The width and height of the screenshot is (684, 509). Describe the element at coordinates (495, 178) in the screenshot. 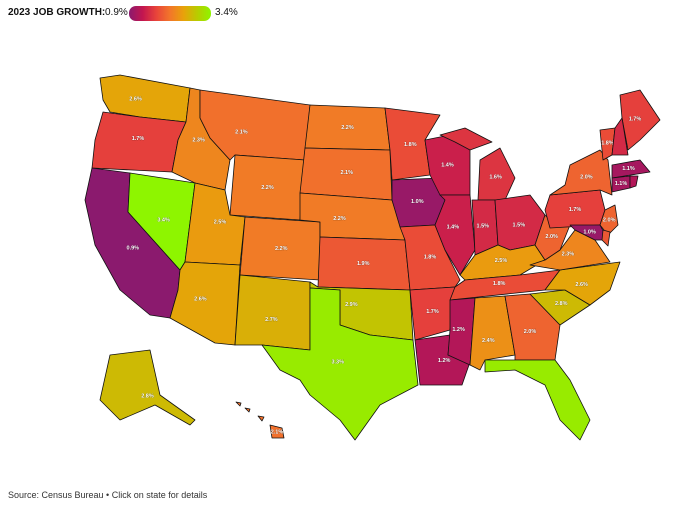

I see `state-label: 1.6%` at that location.